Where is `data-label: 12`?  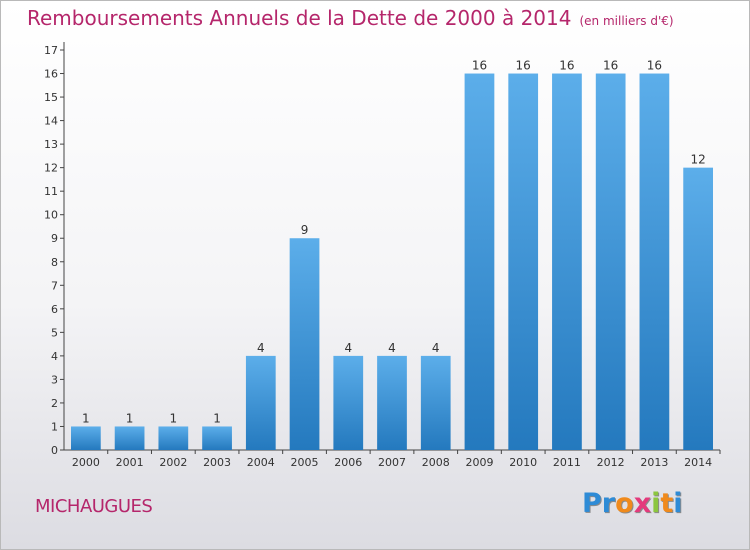 data-label: 12 is located at coordinates (697, 160).